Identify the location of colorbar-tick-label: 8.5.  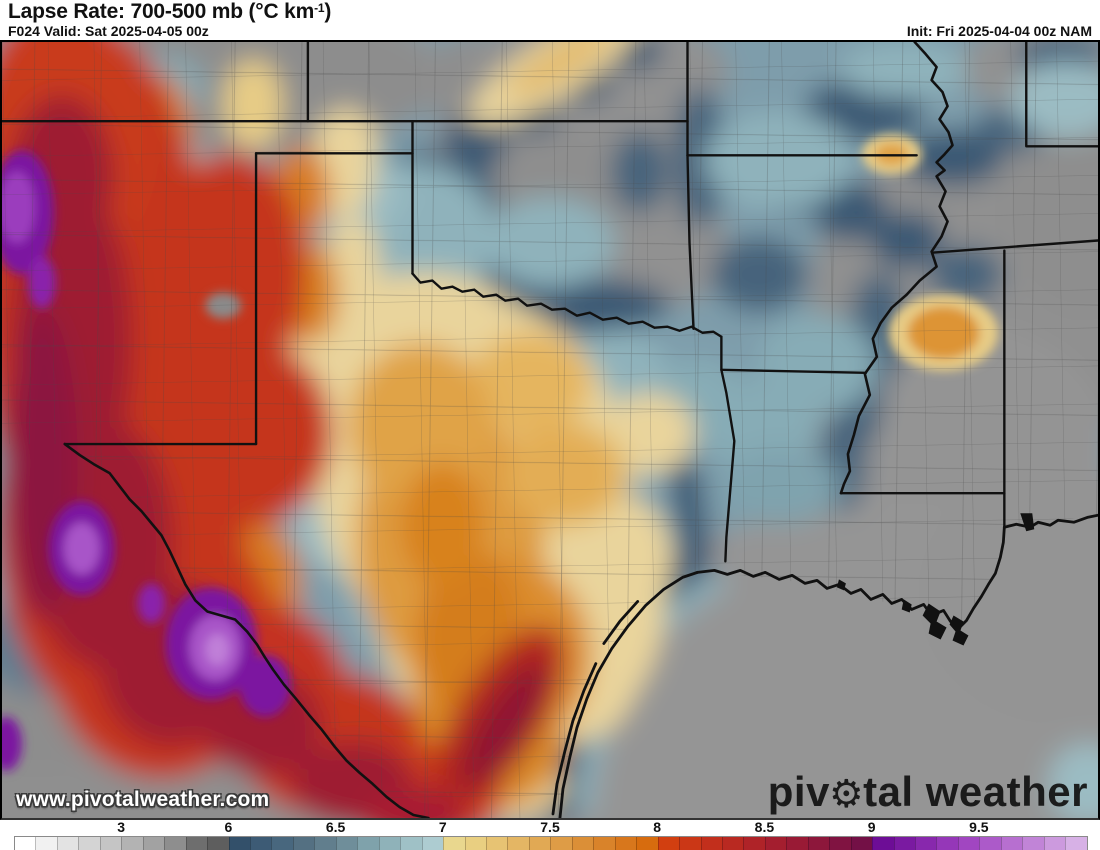
(764, 827).